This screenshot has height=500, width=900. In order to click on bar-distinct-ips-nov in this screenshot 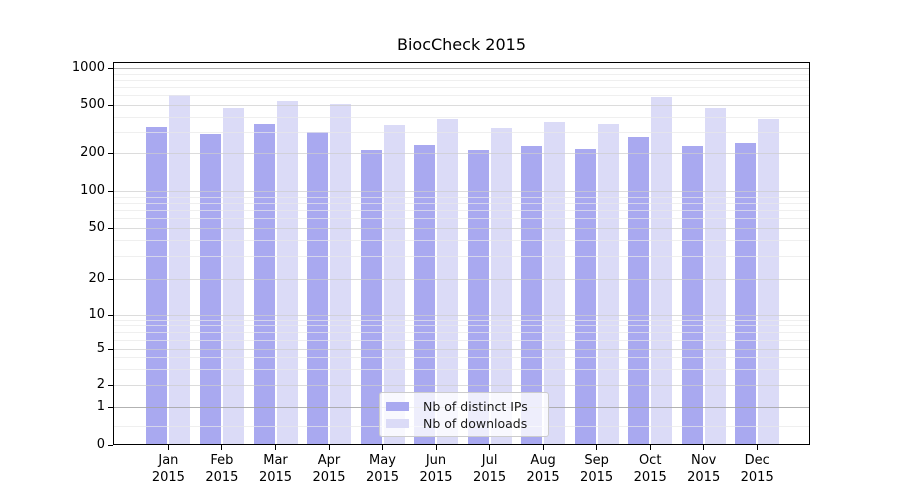, I will do `click(692, 295)`.